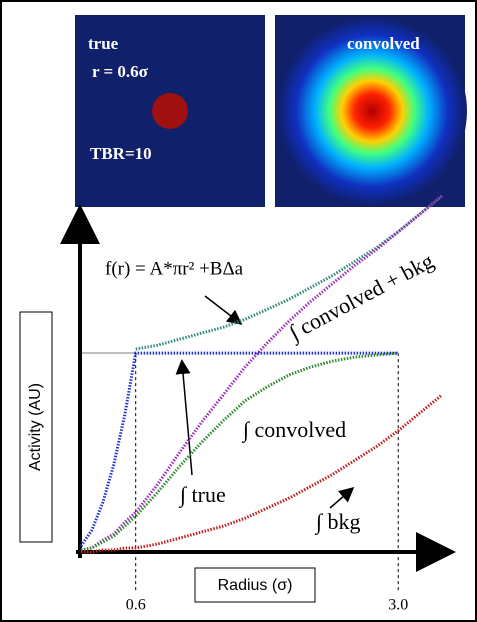 The width and height of the screenshot is (477, 622). Describe the element at coordinates (293, 430) in the screenshot. I see `series-label: ∫ convolved` at that location.